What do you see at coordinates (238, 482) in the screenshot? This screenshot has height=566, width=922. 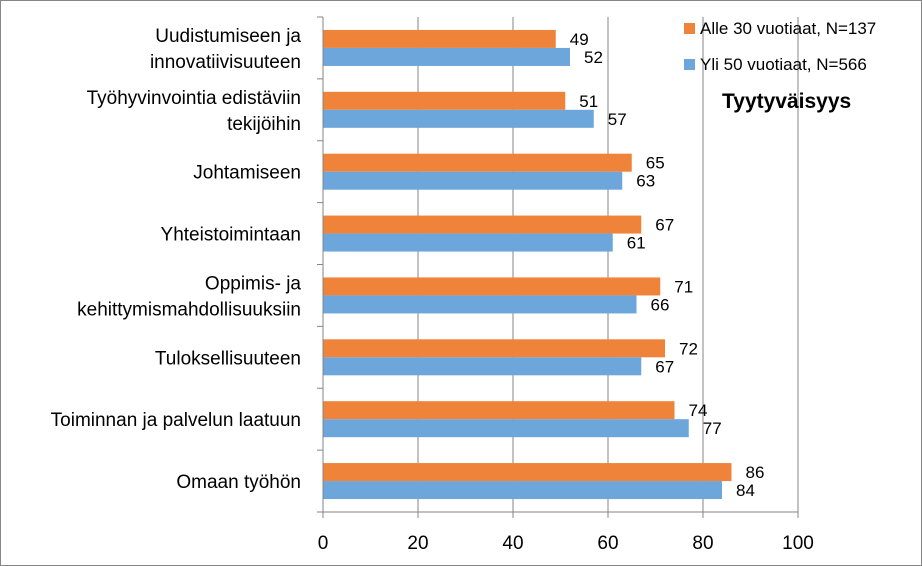 I see `category-label-7: Omaan työhön` at bounding box center [238, 482].